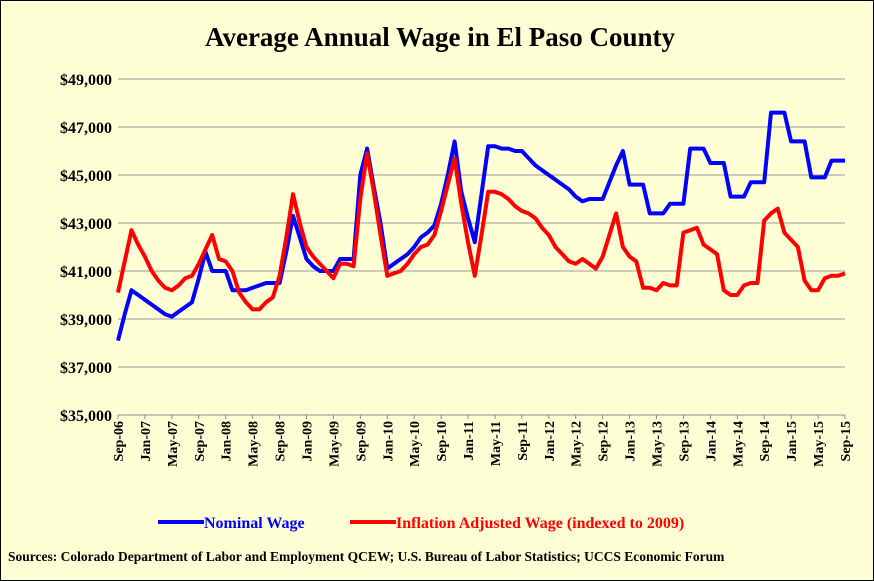  I want to click on x-tick-label: Jan-09, so click(307, 441).